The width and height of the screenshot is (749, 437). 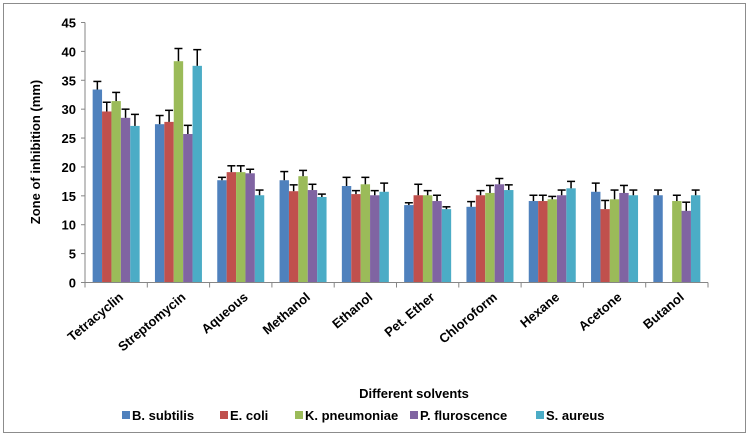 What do you see at coordinates (249, 415) in the screenshot?
I see `legend-label: E. coli` at bounding box center [249, 415].